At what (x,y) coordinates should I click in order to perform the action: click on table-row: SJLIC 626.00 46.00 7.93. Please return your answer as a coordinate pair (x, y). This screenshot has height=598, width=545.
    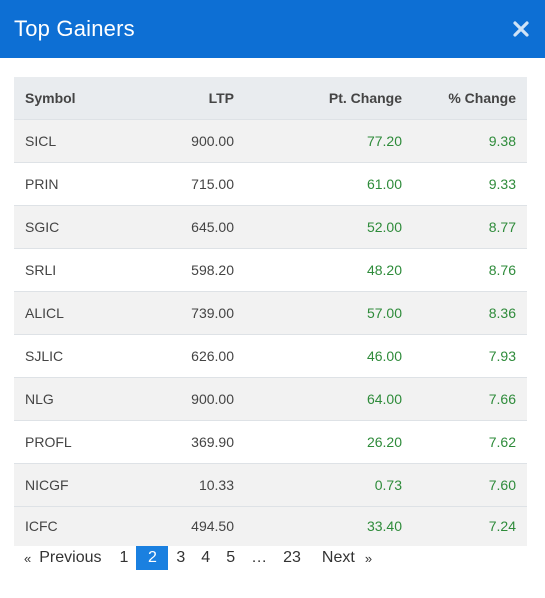
    Looking at the image, I should click on (270, 355).